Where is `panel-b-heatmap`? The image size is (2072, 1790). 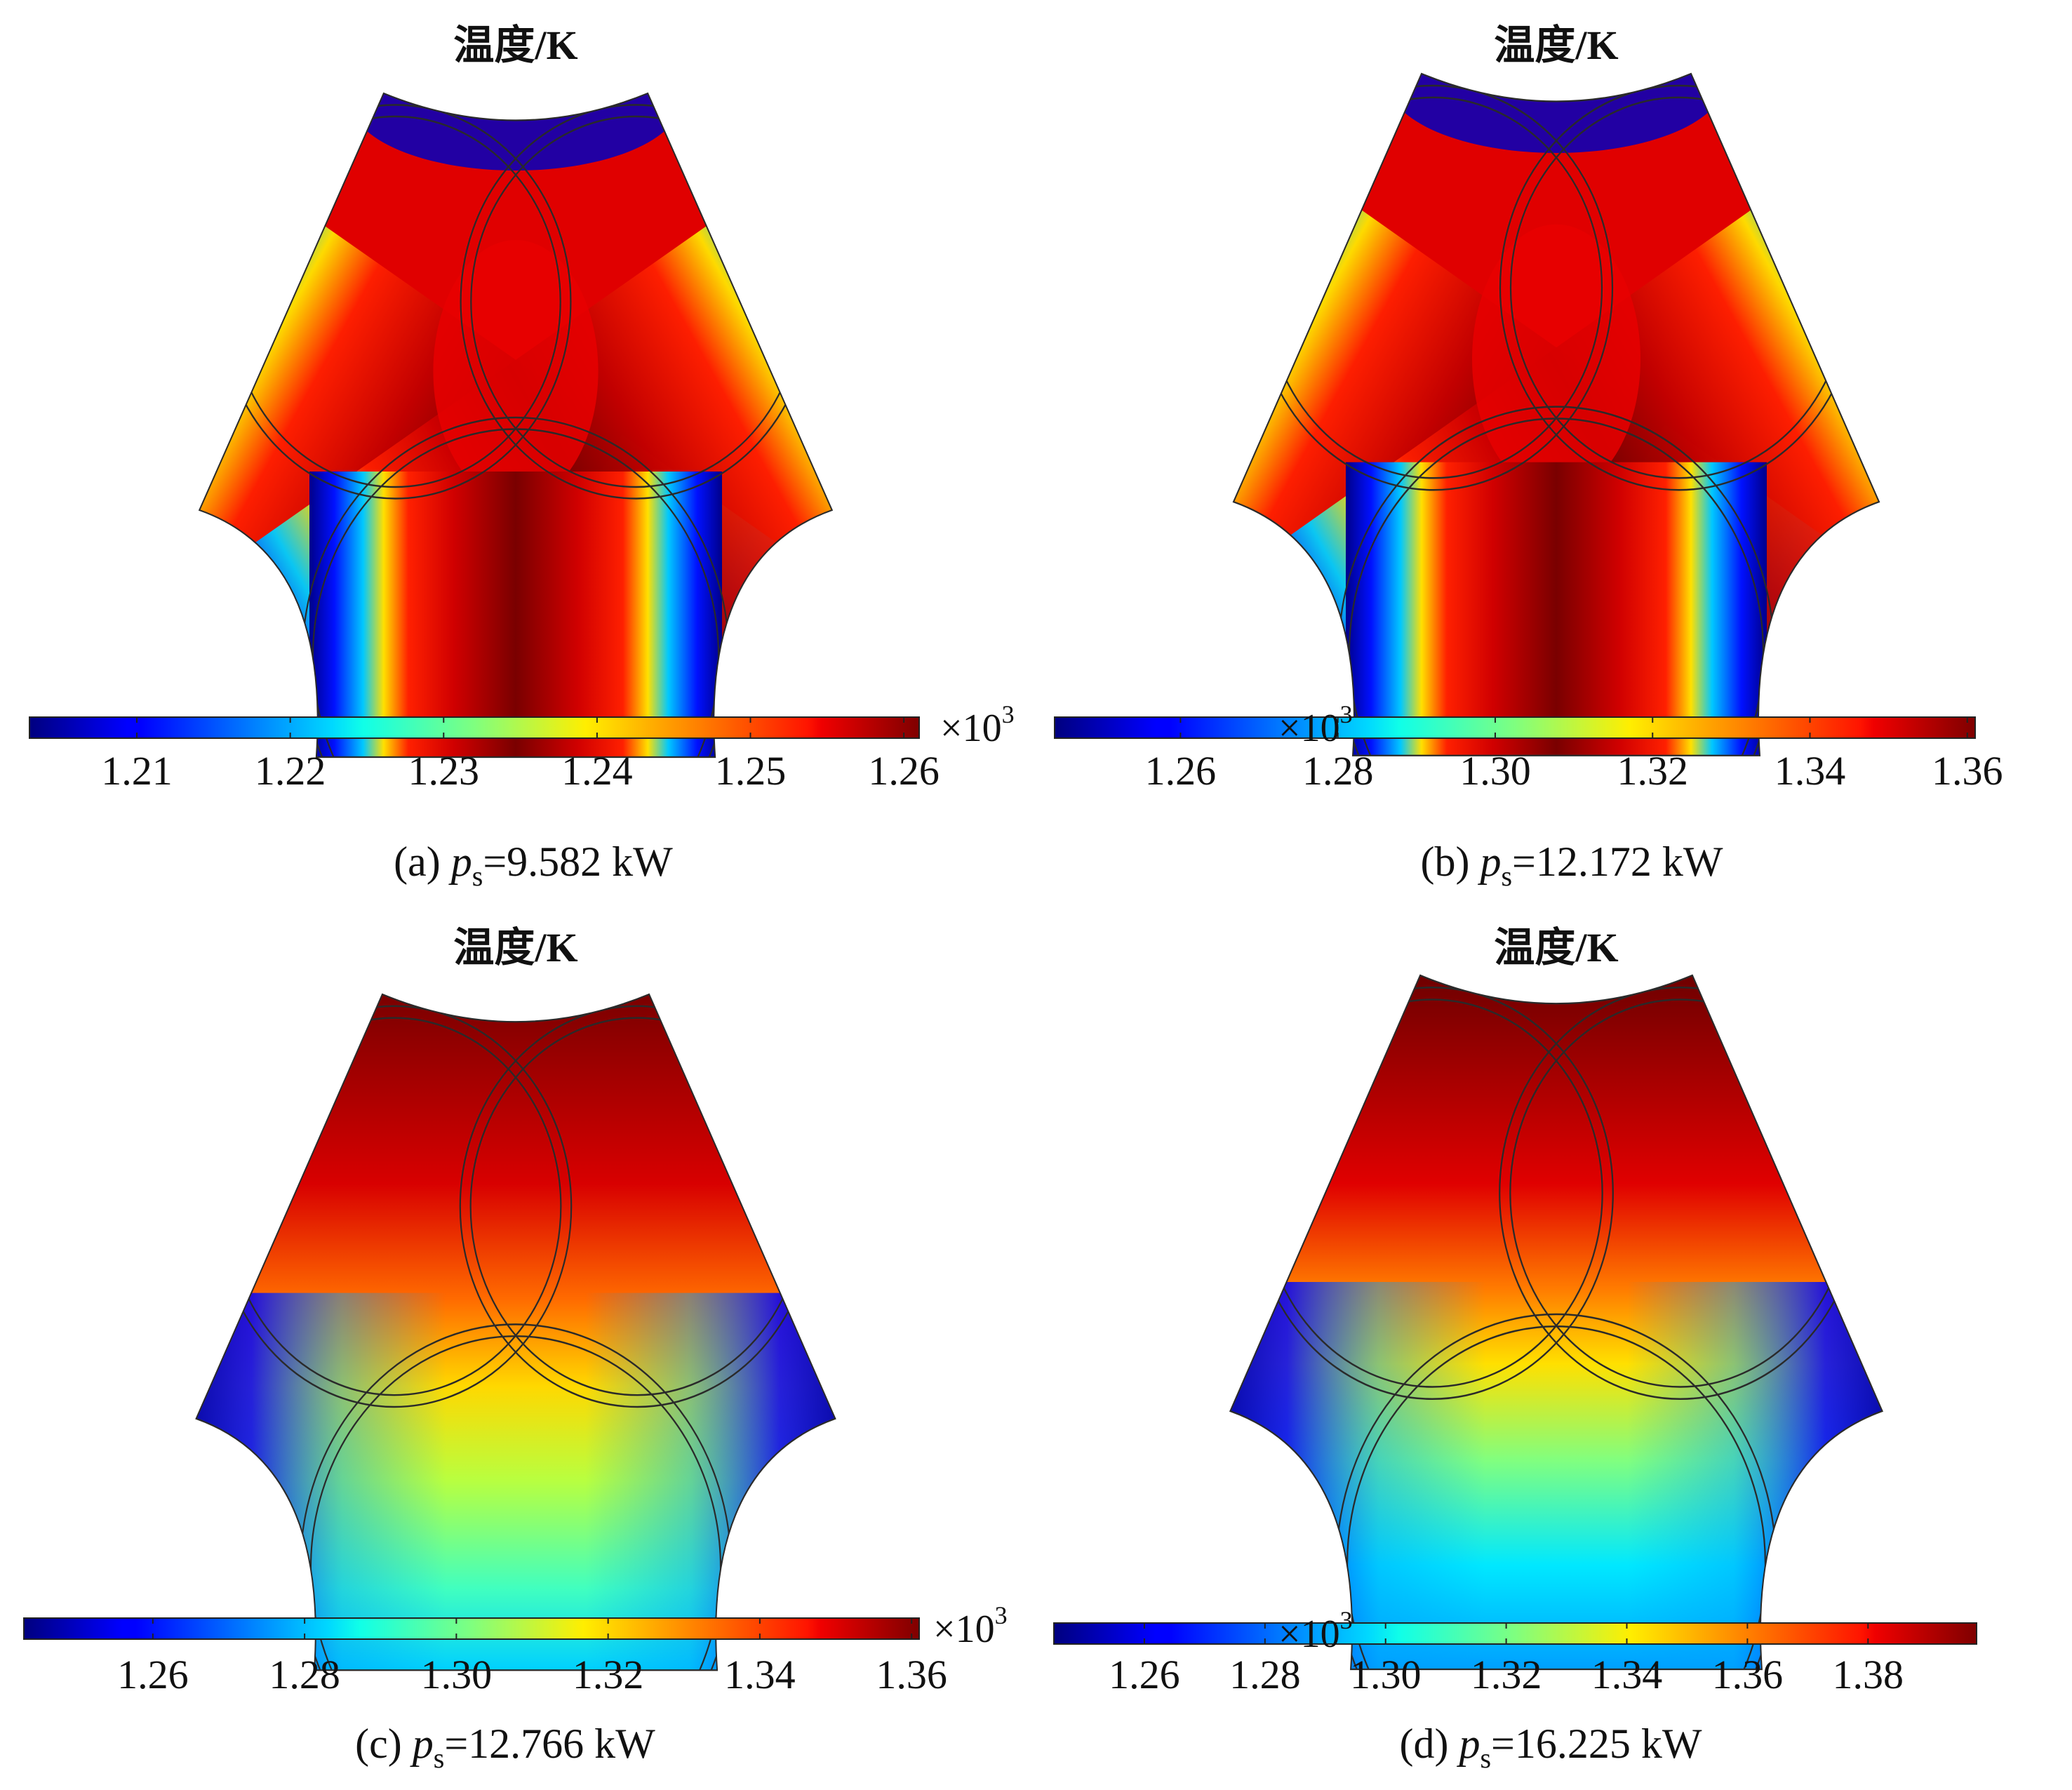 panel-b-heatmap is located at coordinates (1556, 414).